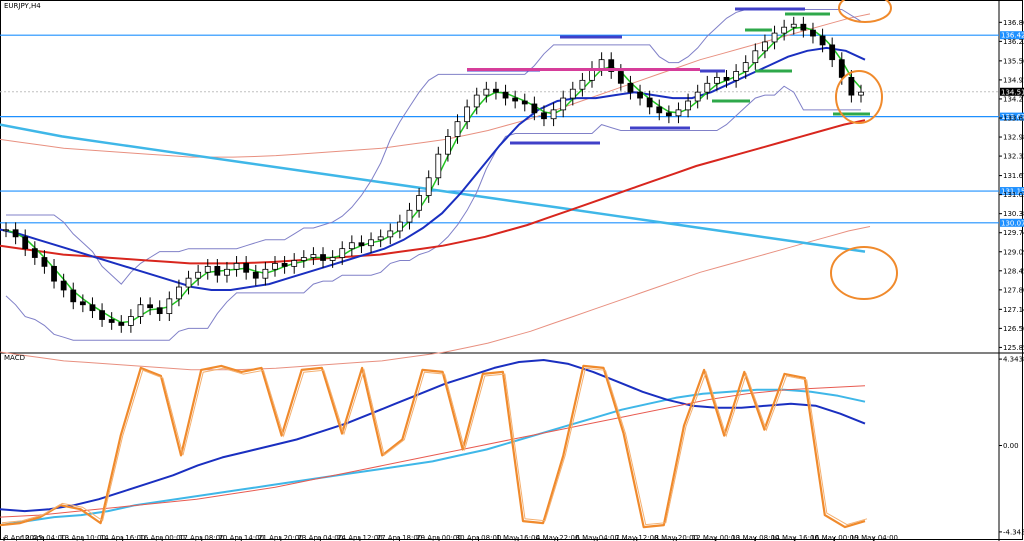 This screenshot has height=541, width=1024. What do you see at coordinates (1013, 195) in the screenshot?
I see `y-tick-label-9: 131.030` at bounding box center [1013, 195].